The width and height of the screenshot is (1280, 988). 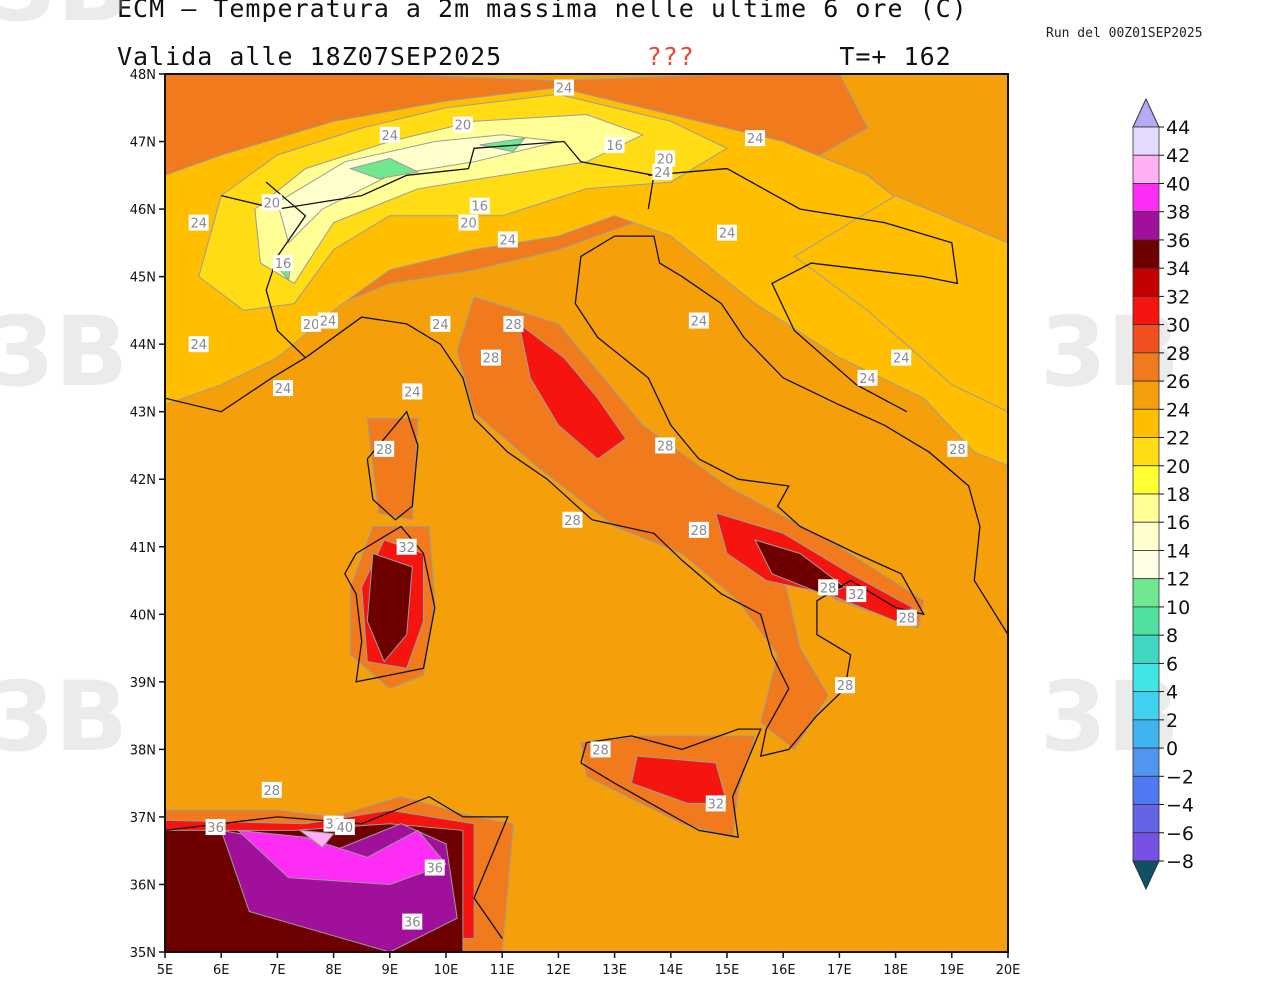 I want to click on lat-tick-label: 48N, so click(x=143, y=75).